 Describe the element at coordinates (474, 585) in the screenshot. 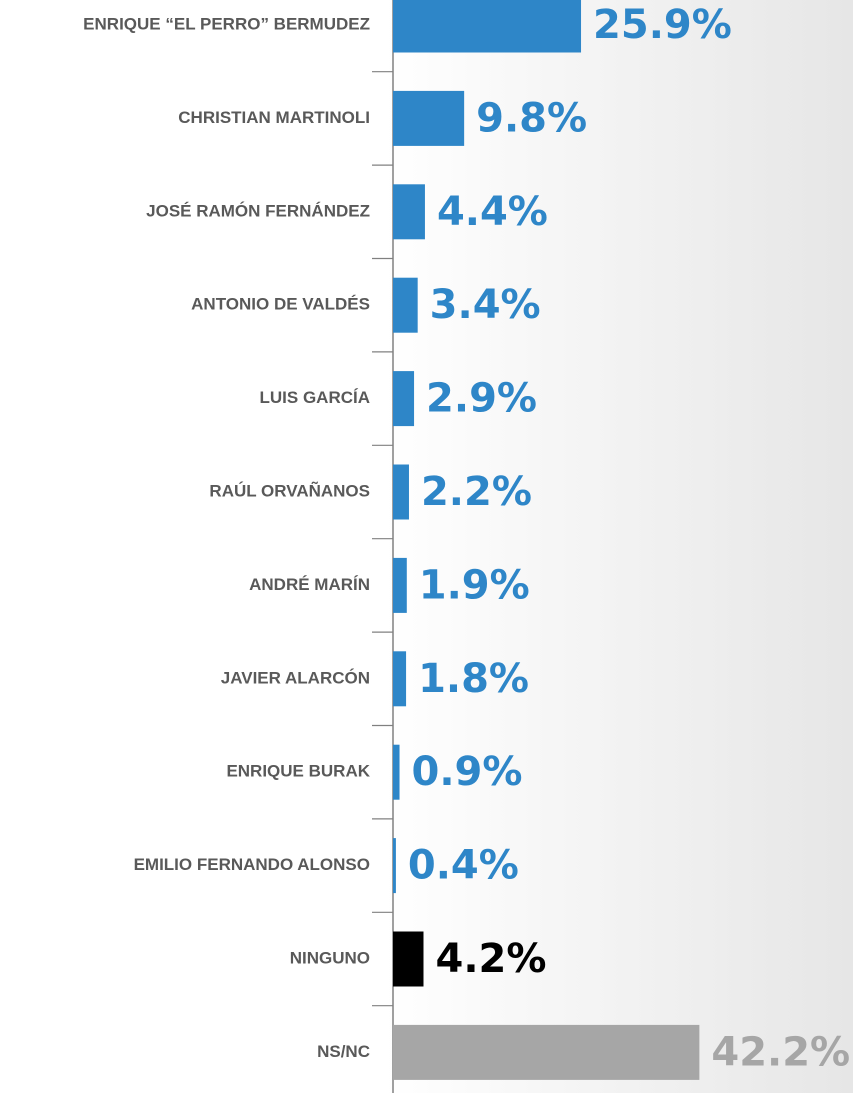

I see `value-label: 1.9%` at that location.